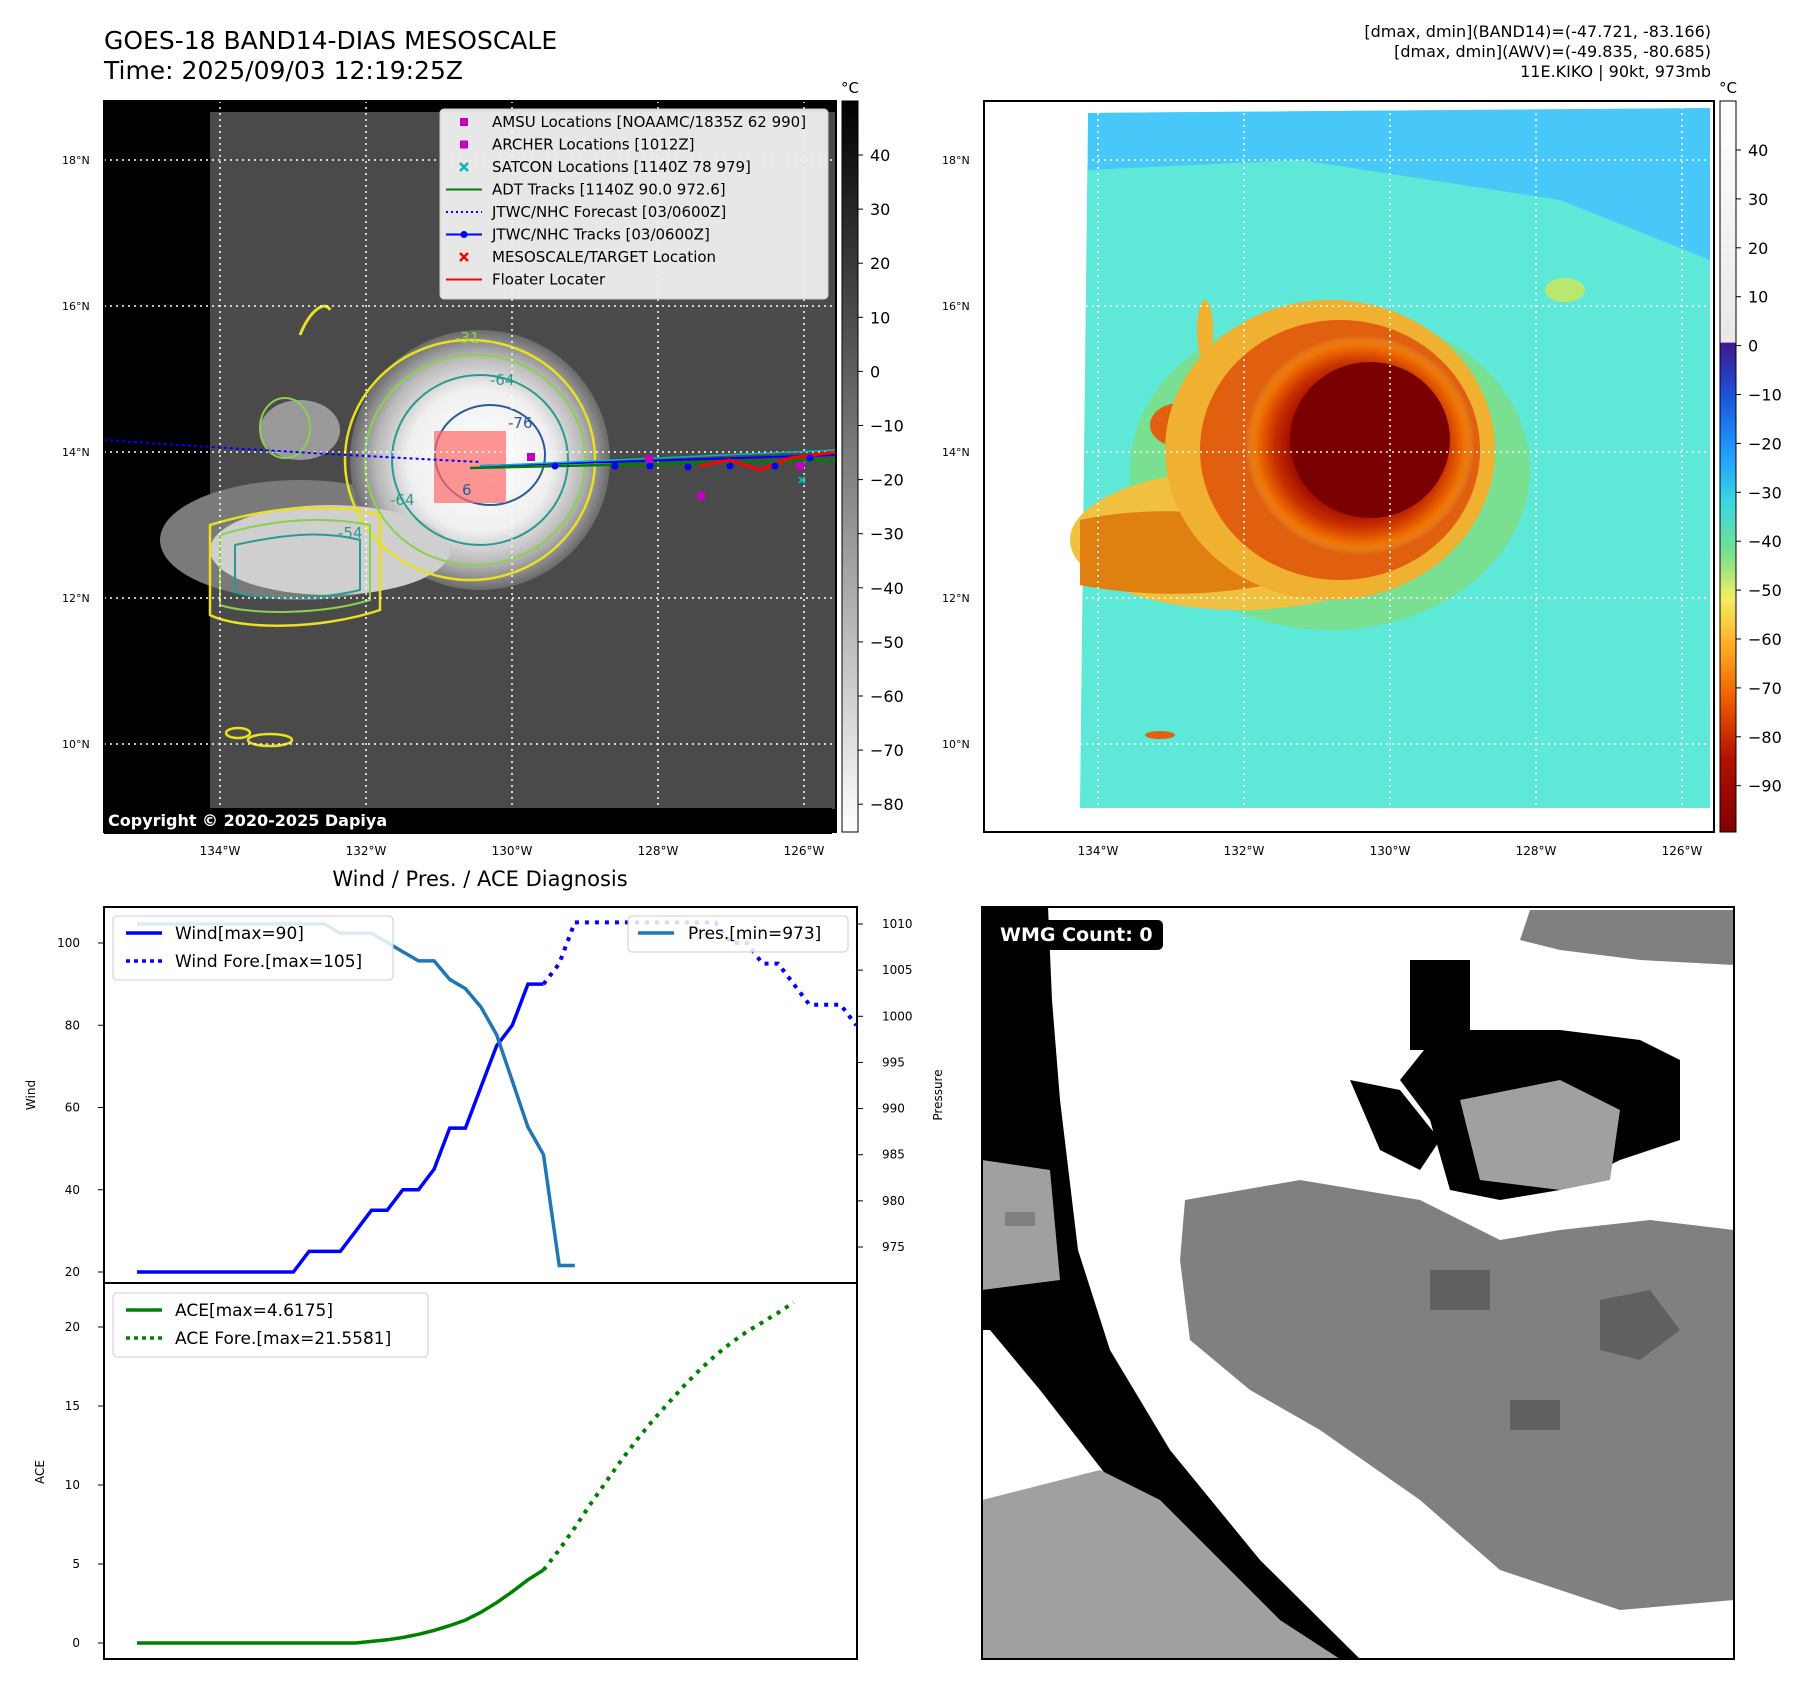 Image resolution: width=1797 pixels, height=1690 pixels. I want to click on wind-tick-label: 80, so click(72, 1025).